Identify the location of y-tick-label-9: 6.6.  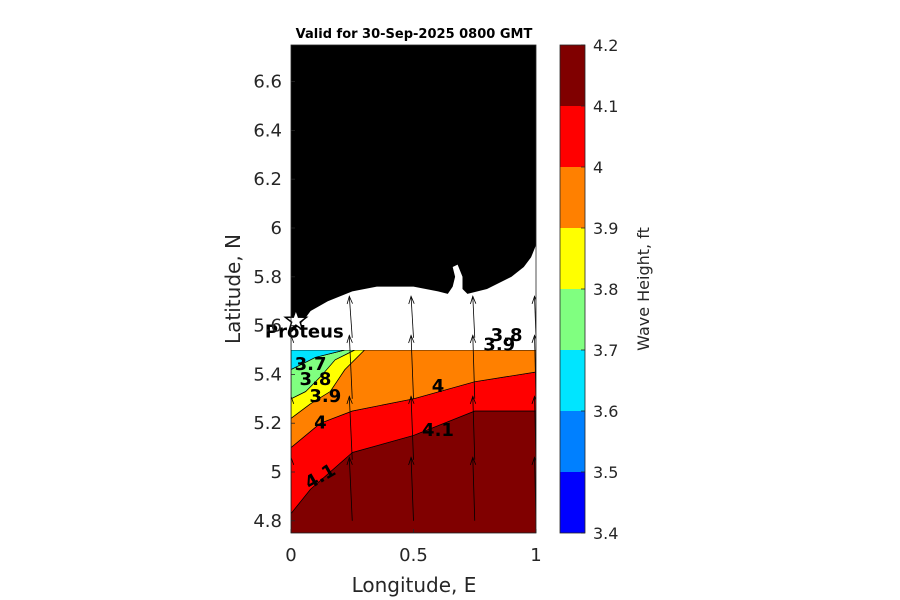
(267, 82).